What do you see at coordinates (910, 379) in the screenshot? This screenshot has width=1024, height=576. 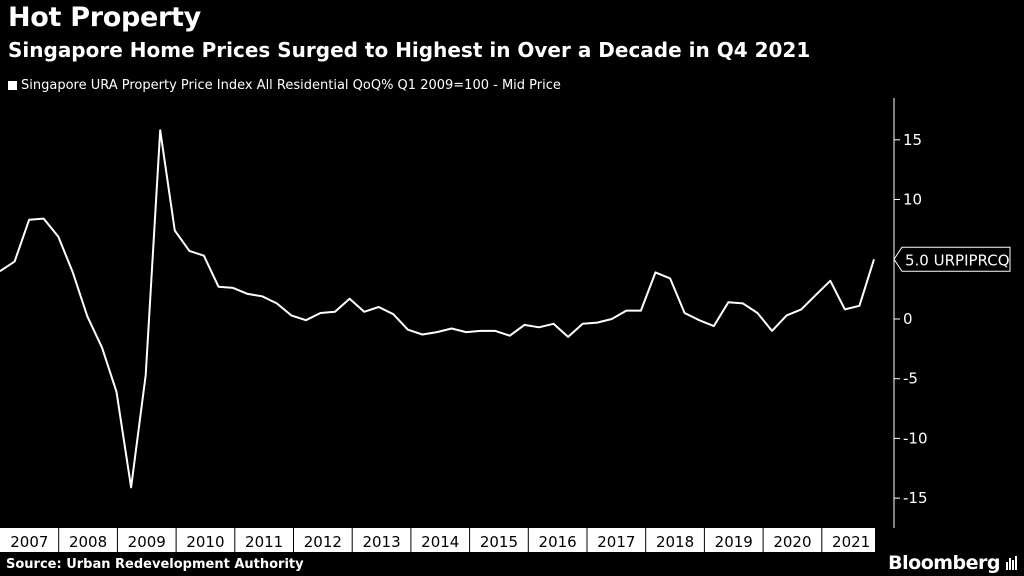 I see `y-tick-label: -5` at bounding box center [910, 379].